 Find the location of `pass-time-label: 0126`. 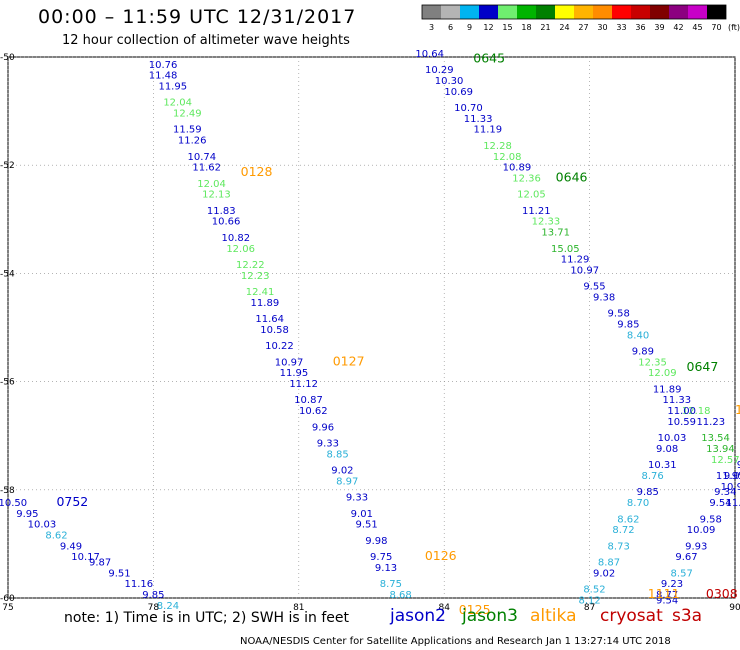

pass-time-label: 0126 is located at coordinates (441, 555).